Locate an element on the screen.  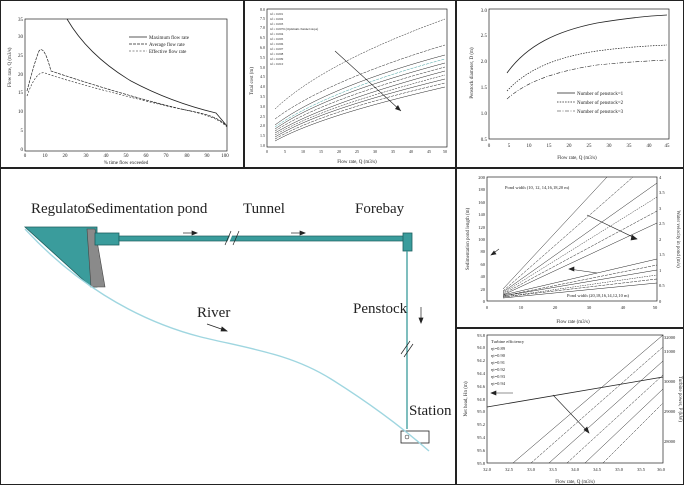
average-flow-curve is located at coordinates (127, 88).